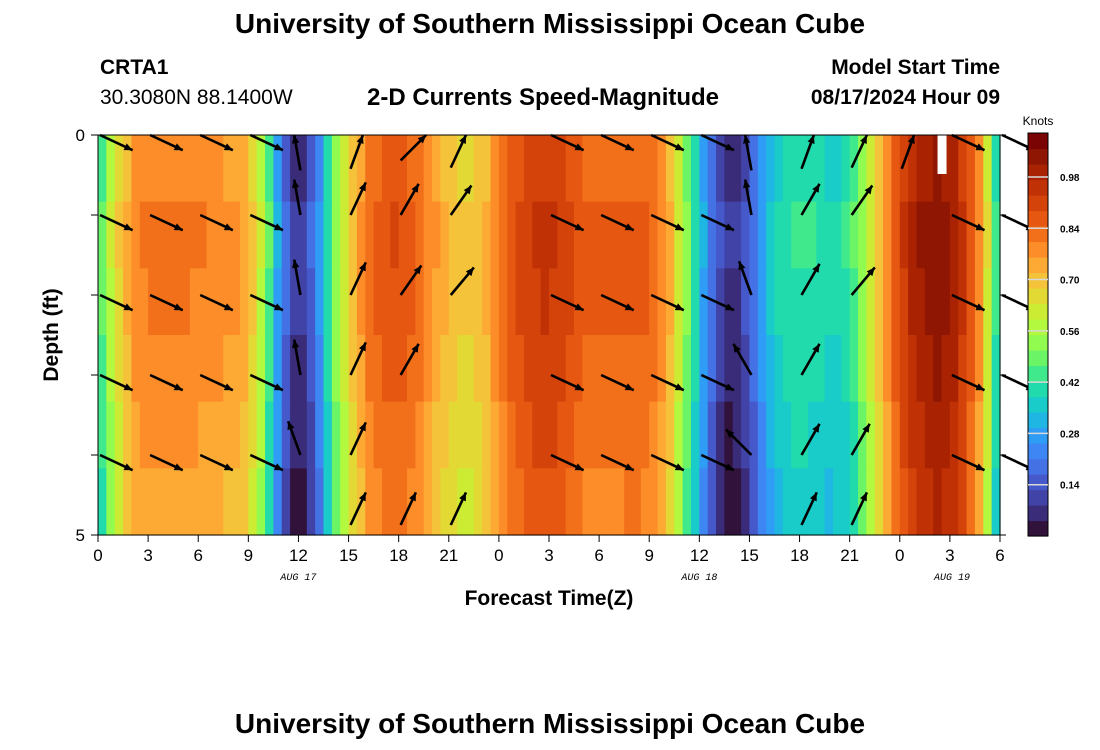 Image resolution: width=1100 pixels, height=750 pixels. What do you see at coordinates (899, 555) in the screenshot?
I see `x-tick-label: 0` at bounding box center [899, 555].